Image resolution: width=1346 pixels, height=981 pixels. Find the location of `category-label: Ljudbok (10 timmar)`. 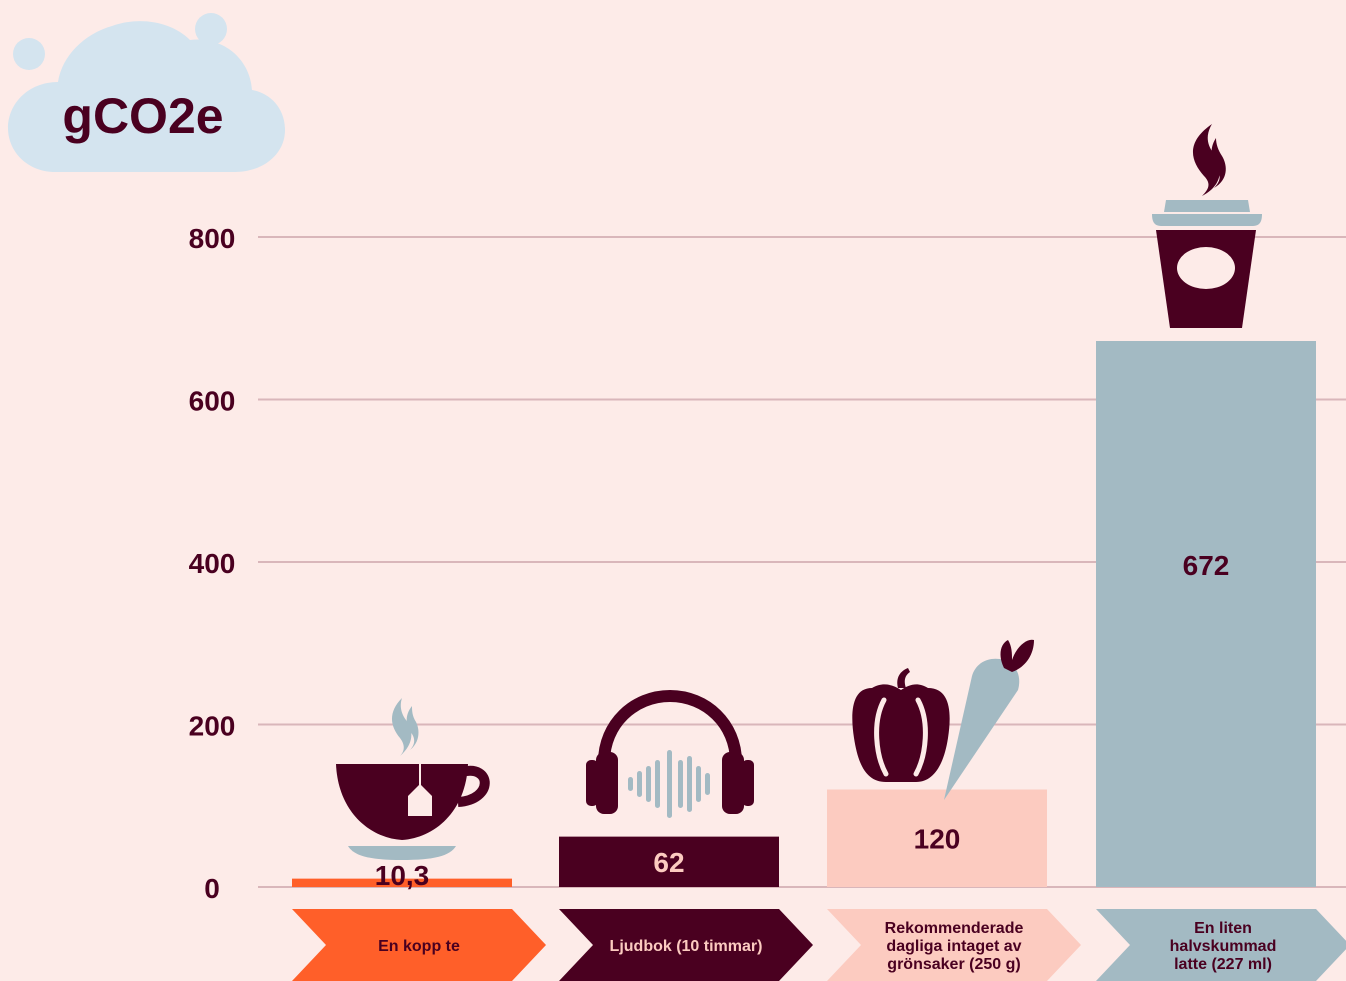

category-label: Ljudbok (10 timmar) is located at coordinates (686, 946).